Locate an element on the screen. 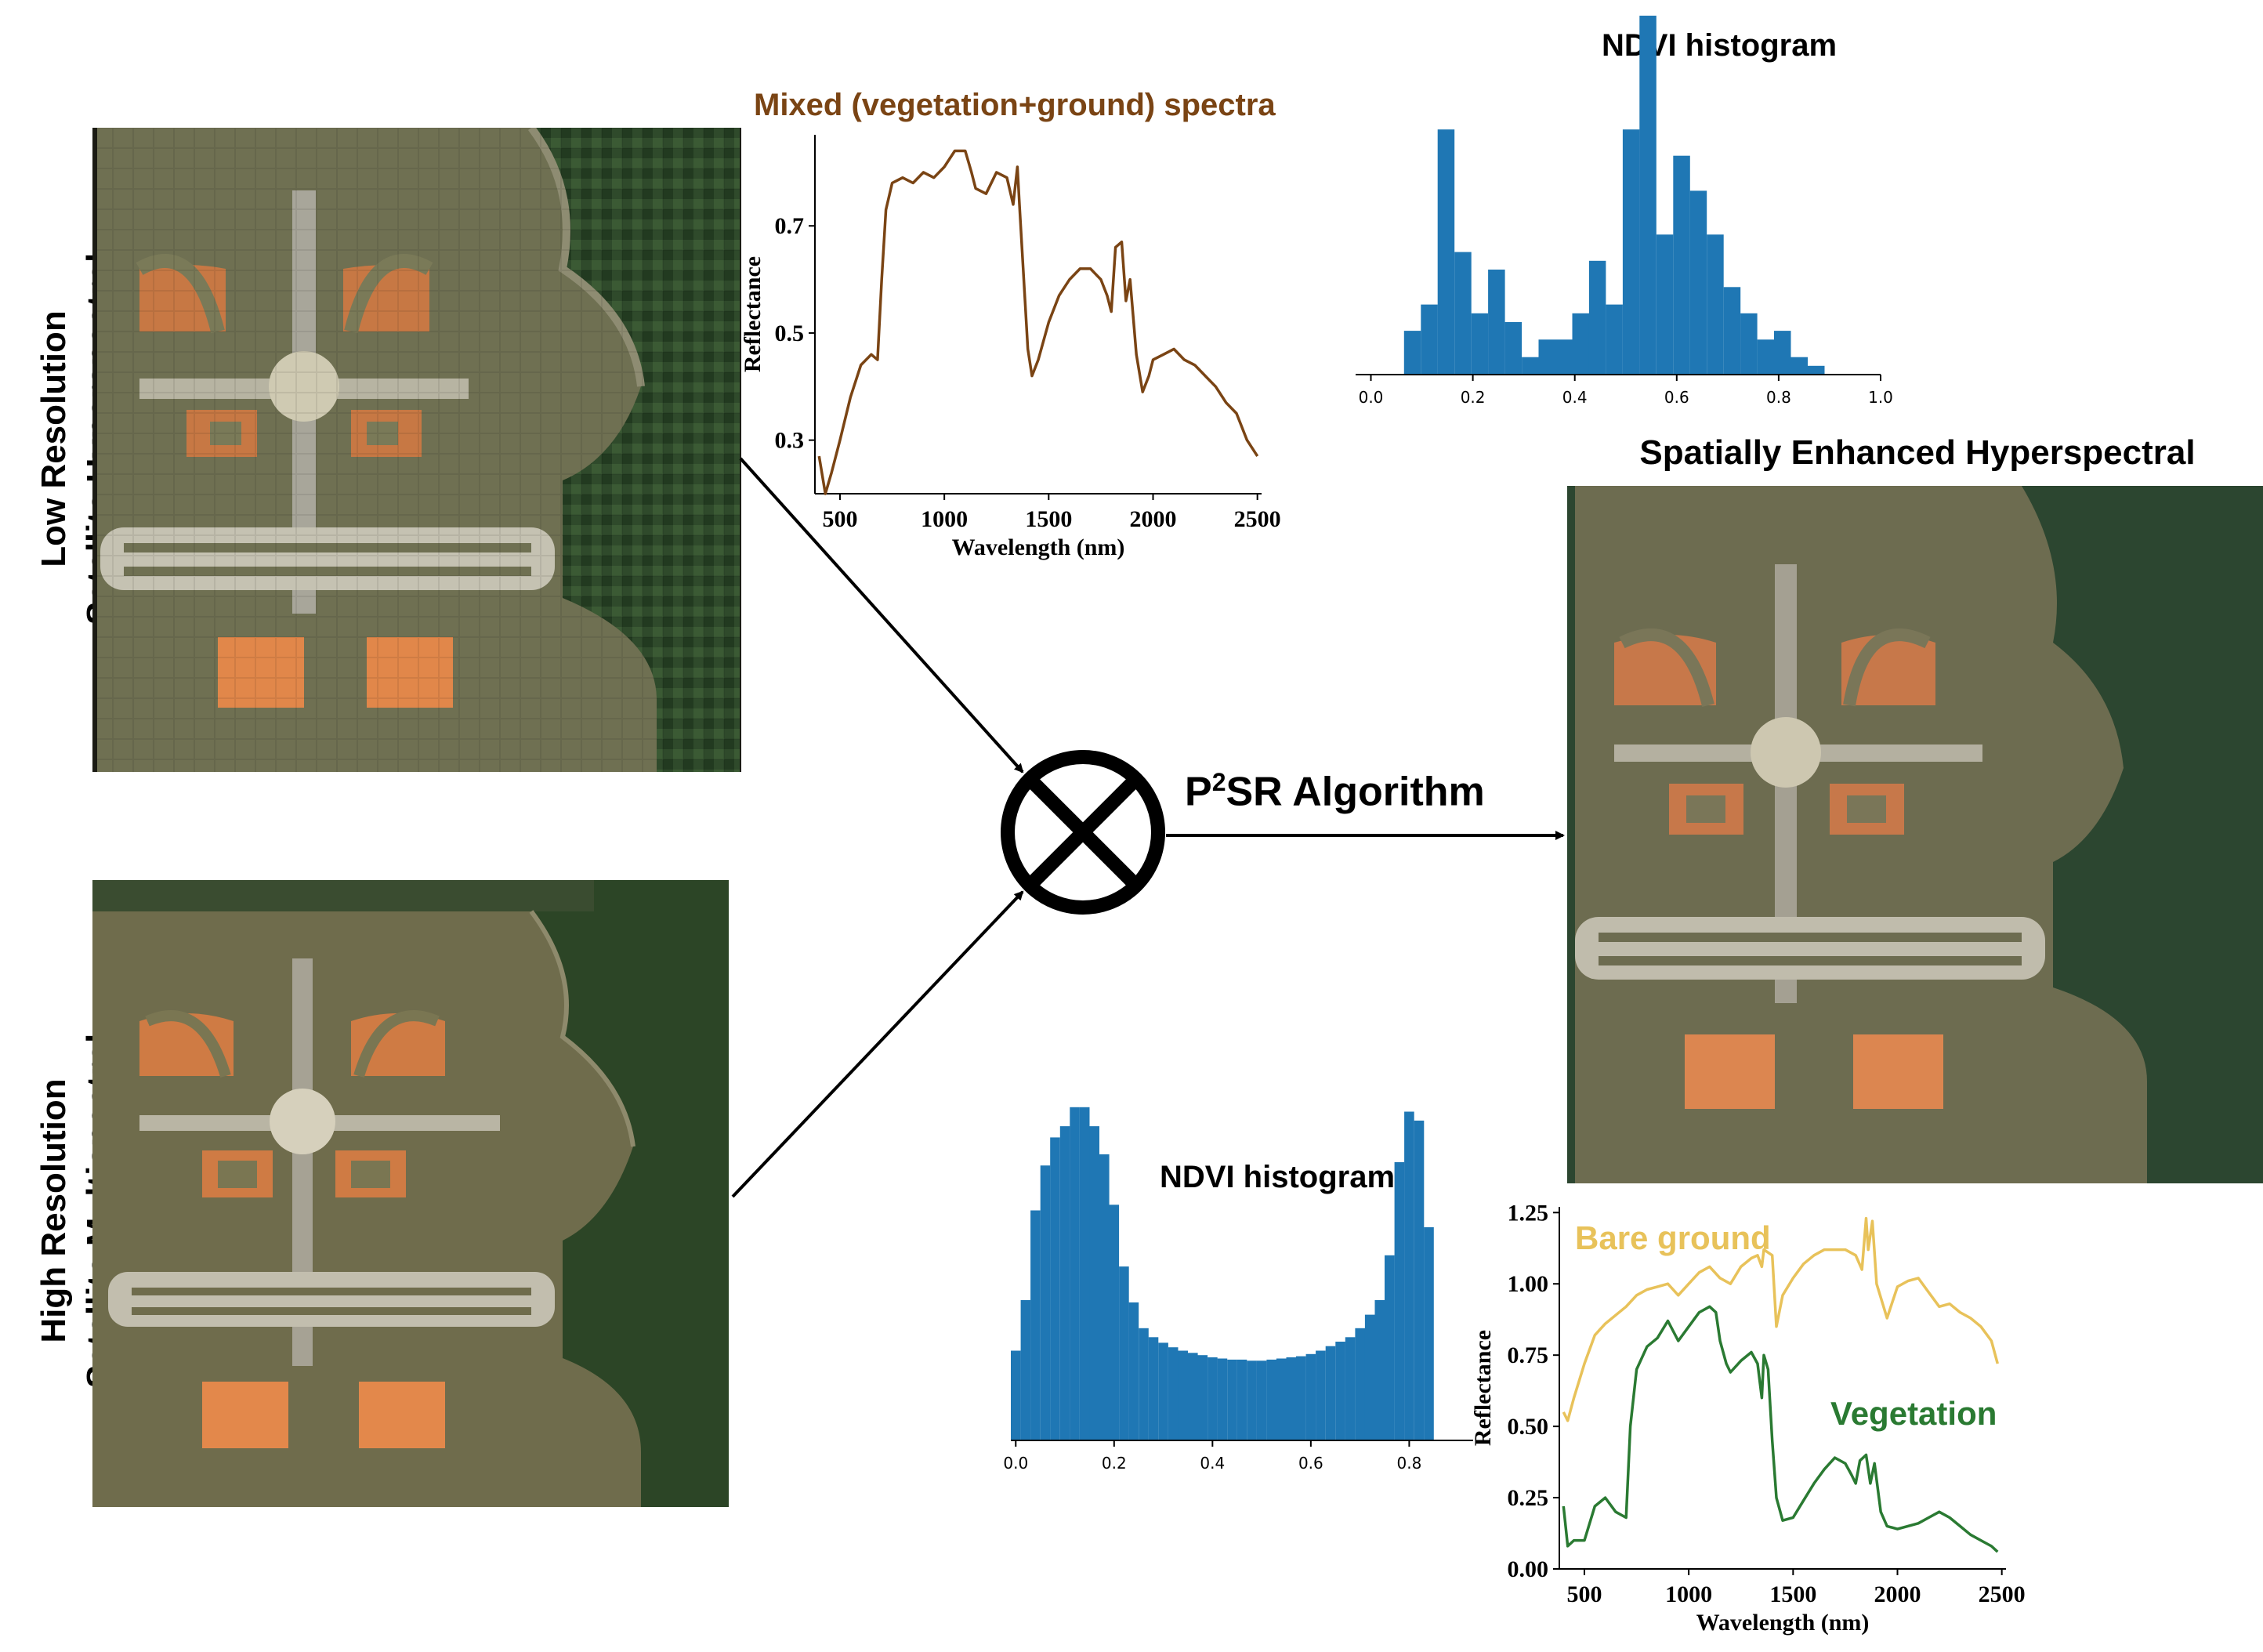 The height and width of the screenshot is (1652, 2263). high-res-multispectral-image is located at coordinates (410, 1193).